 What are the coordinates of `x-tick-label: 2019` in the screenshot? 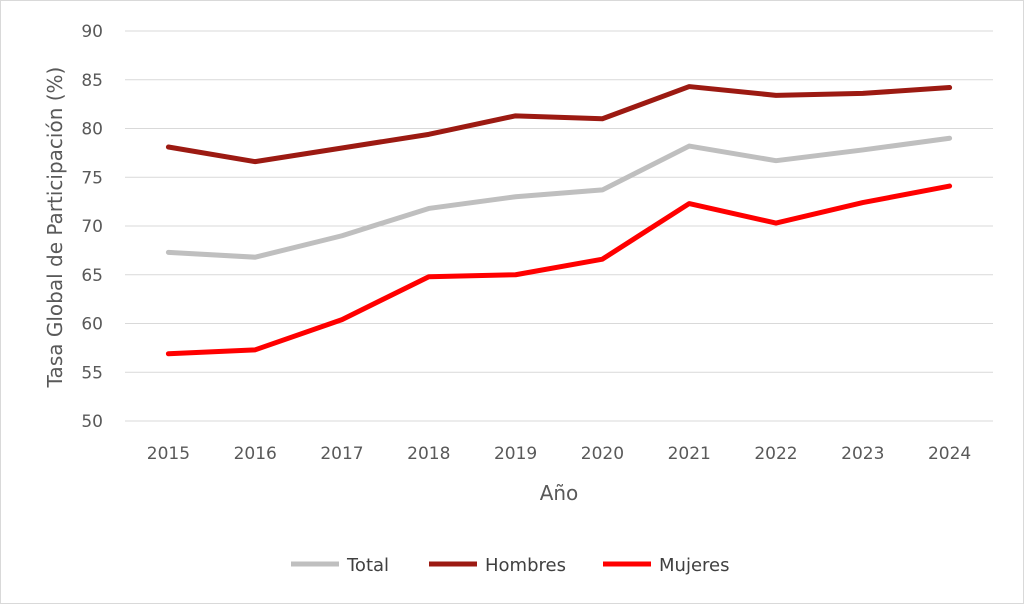 It's located at (515, 454).